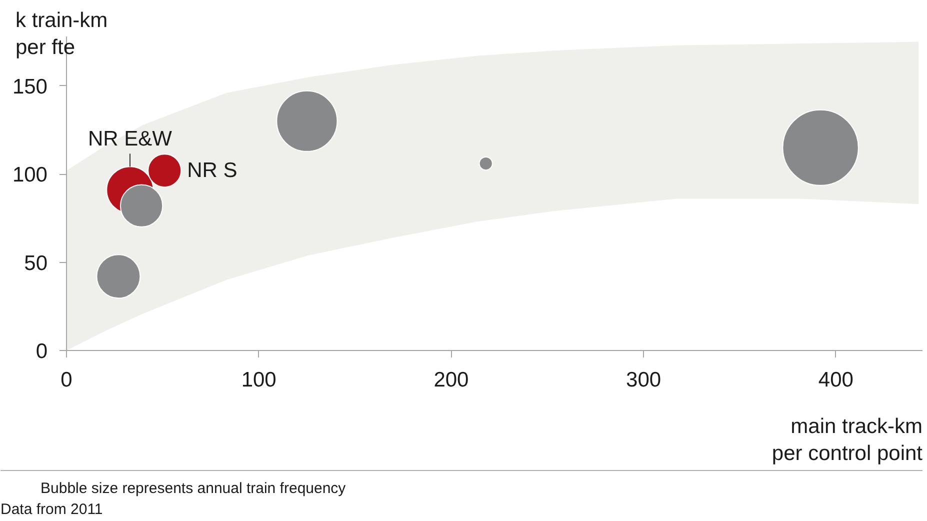  What do you see at coordinates (42, 351) in the screenshot?
I see `y-tick-label: 0` at bounding box center [42, 351].